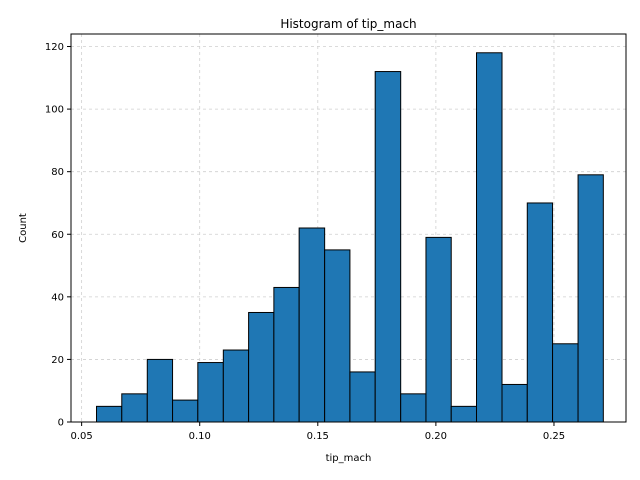 The width and height of the screenshot is (640, 480). I want to click on x-tick-label: 0.25, so click(554, 436).